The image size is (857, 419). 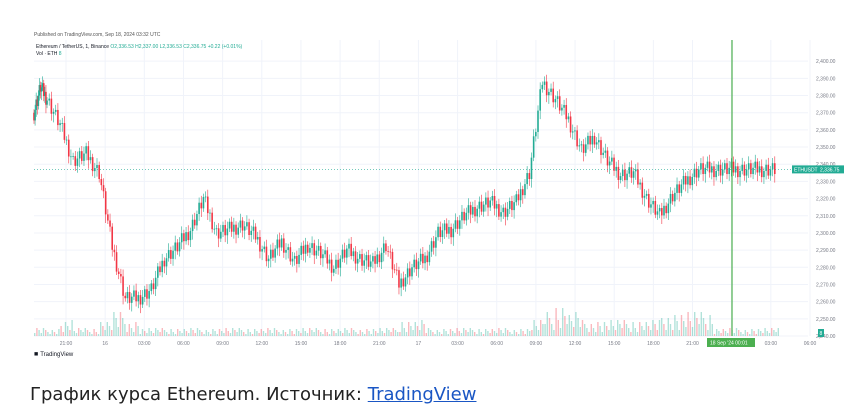 I want to click on price-tick-label: 2,300.00, so click(x=826, y=234).